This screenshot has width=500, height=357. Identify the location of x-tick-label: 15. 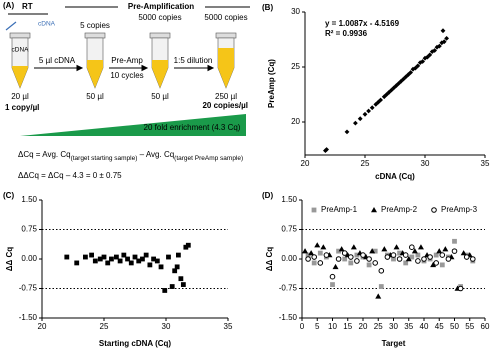
(347, 326).